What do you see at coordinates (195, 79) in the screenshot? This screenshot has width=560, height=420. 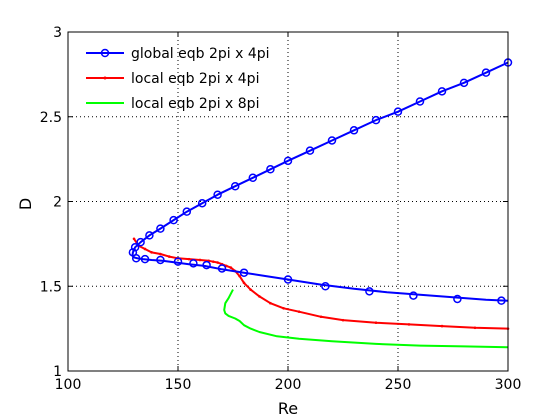 I see `legend-label-local-4pi: local eqb 2pi x 4pi` at bounding box center [195, 79].